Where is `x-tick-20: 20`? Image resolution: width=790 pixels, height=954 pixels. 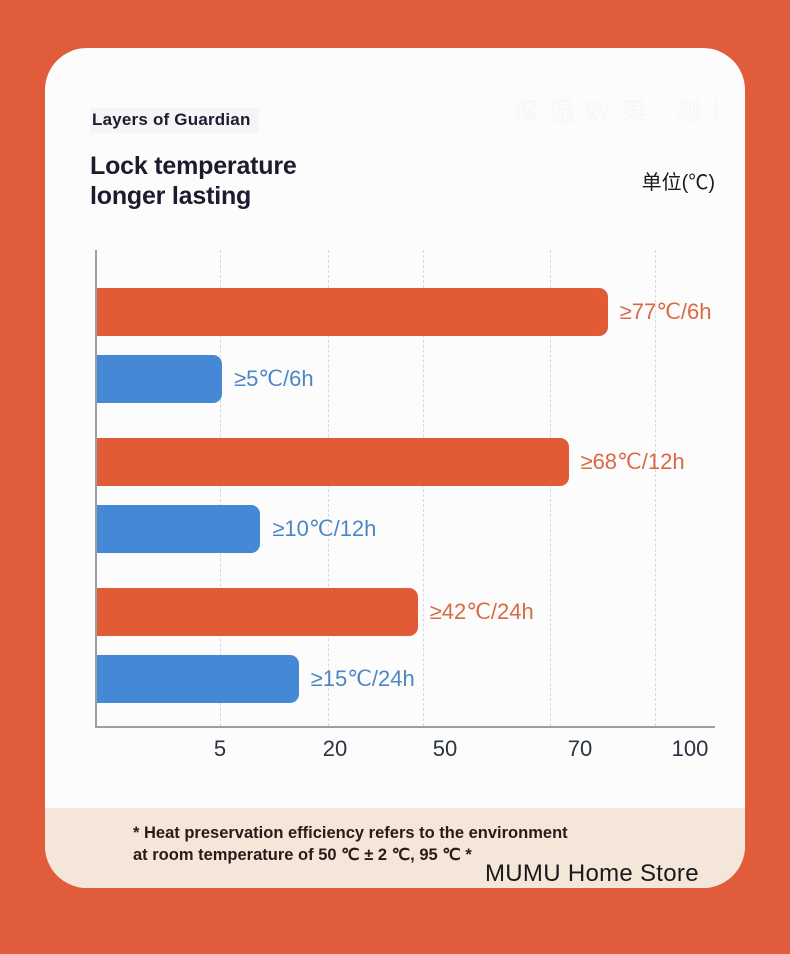
x-tick-20: 20 is located at coordinates (335, 748).